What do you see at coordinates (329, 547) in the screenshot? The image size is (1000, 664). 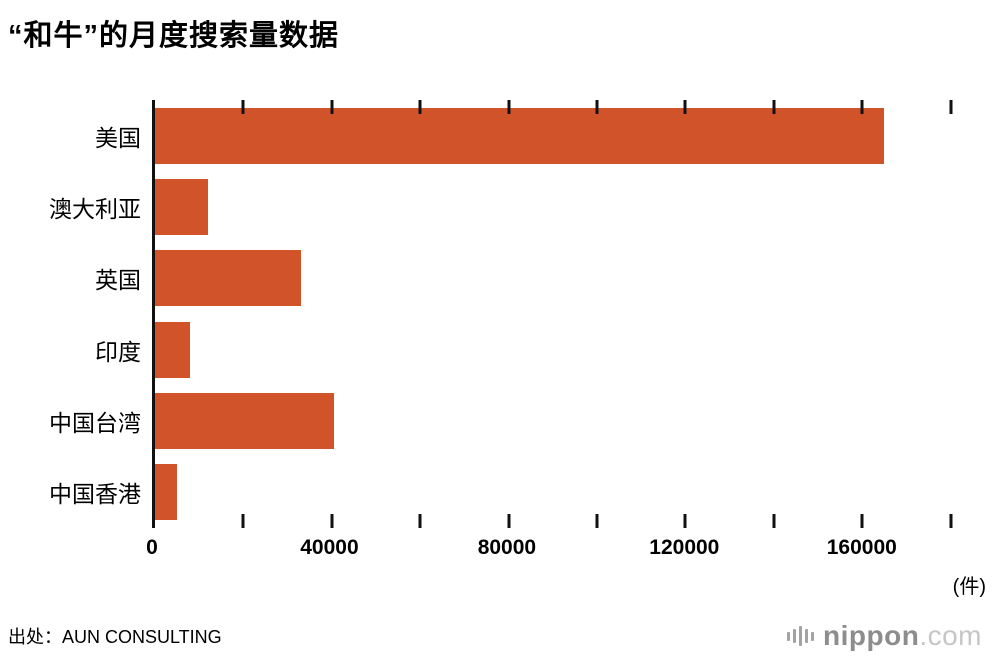 I see `x-tick-label: 40000` at bounding box center [329, 547].